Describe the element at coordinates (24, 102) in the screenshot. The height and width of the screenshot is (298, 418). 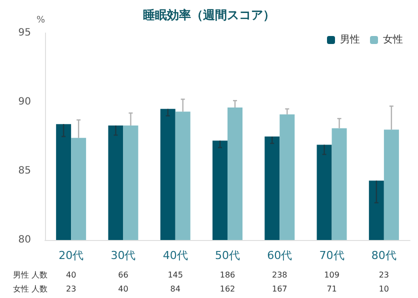
I see `y-tick-label: 90` at that location.